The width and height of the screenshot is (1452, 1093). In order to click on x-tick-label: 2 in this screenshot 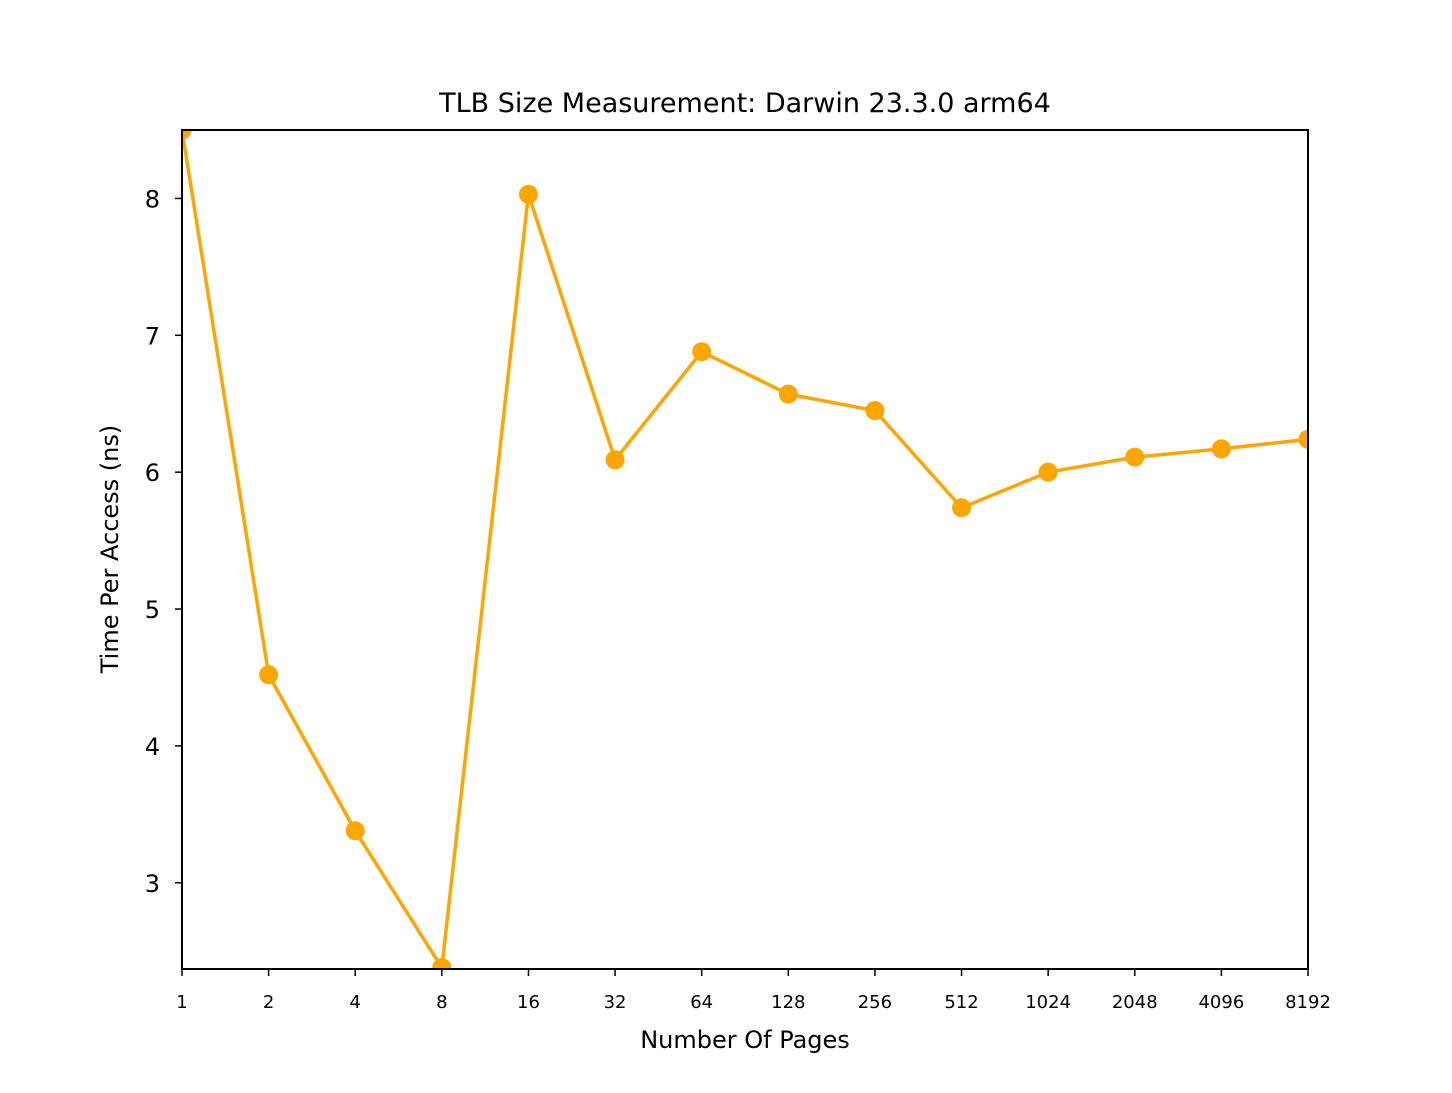, I will do `click(268, 1002)`.